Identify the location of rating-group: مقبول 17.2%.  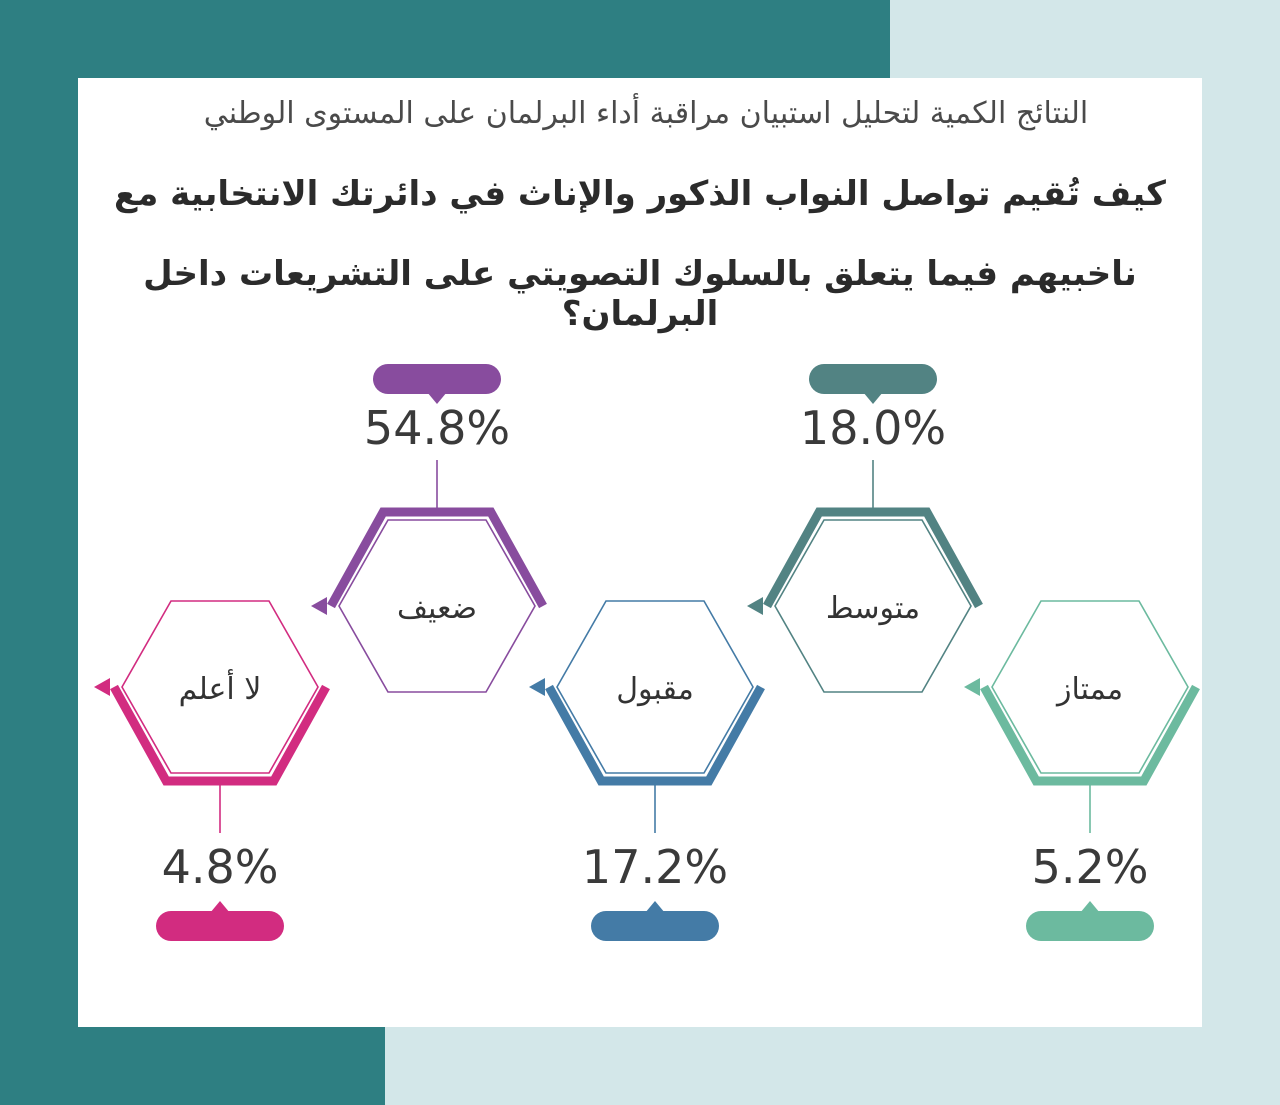
(647, 770).